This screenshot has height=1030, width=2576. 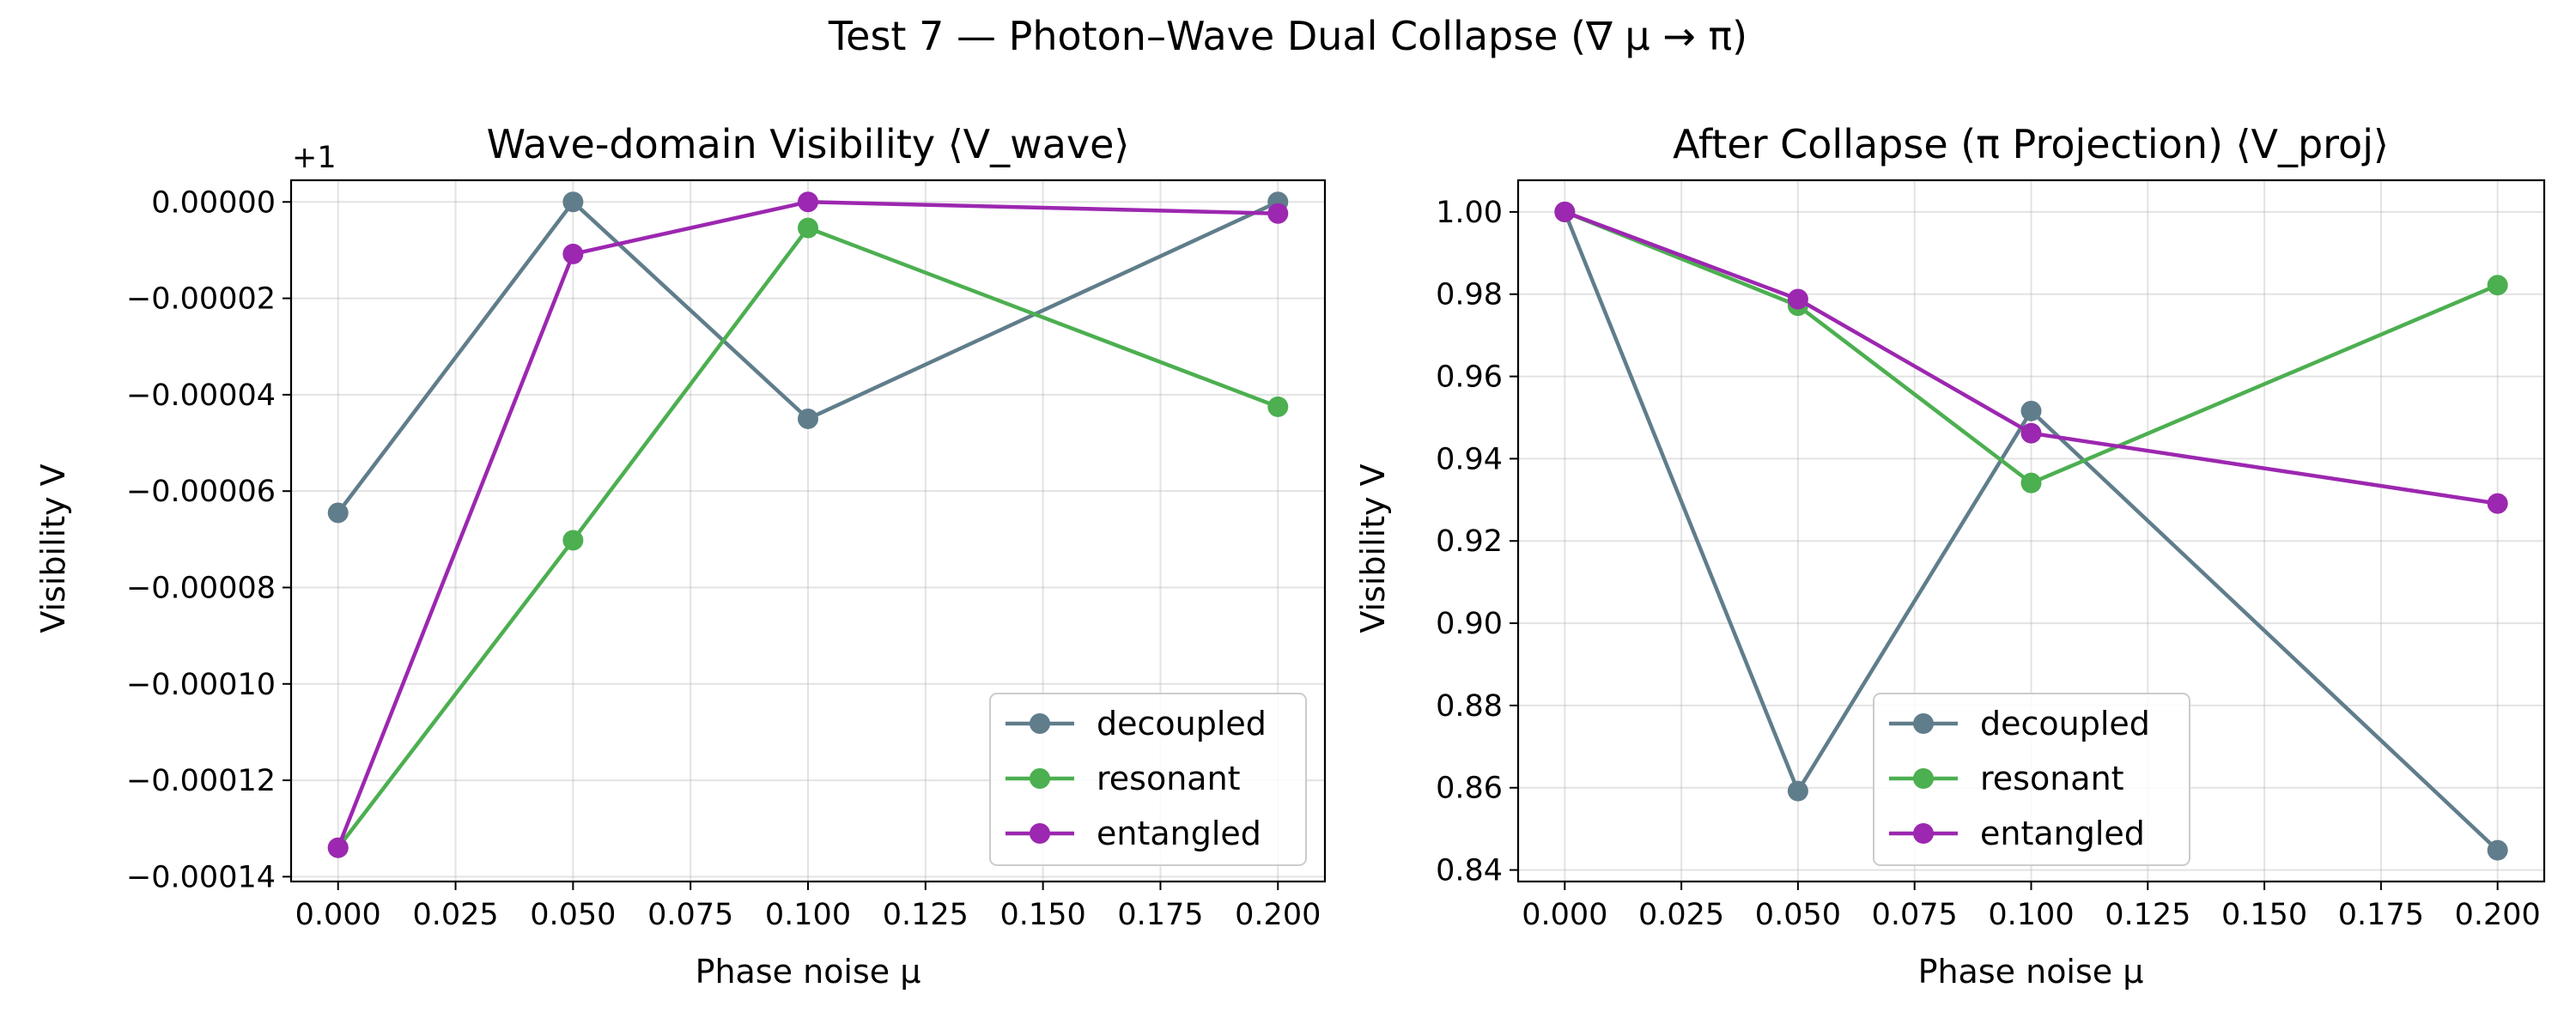 I want to click on y-tick-label: 0.92, so click(x=1470, y=541).